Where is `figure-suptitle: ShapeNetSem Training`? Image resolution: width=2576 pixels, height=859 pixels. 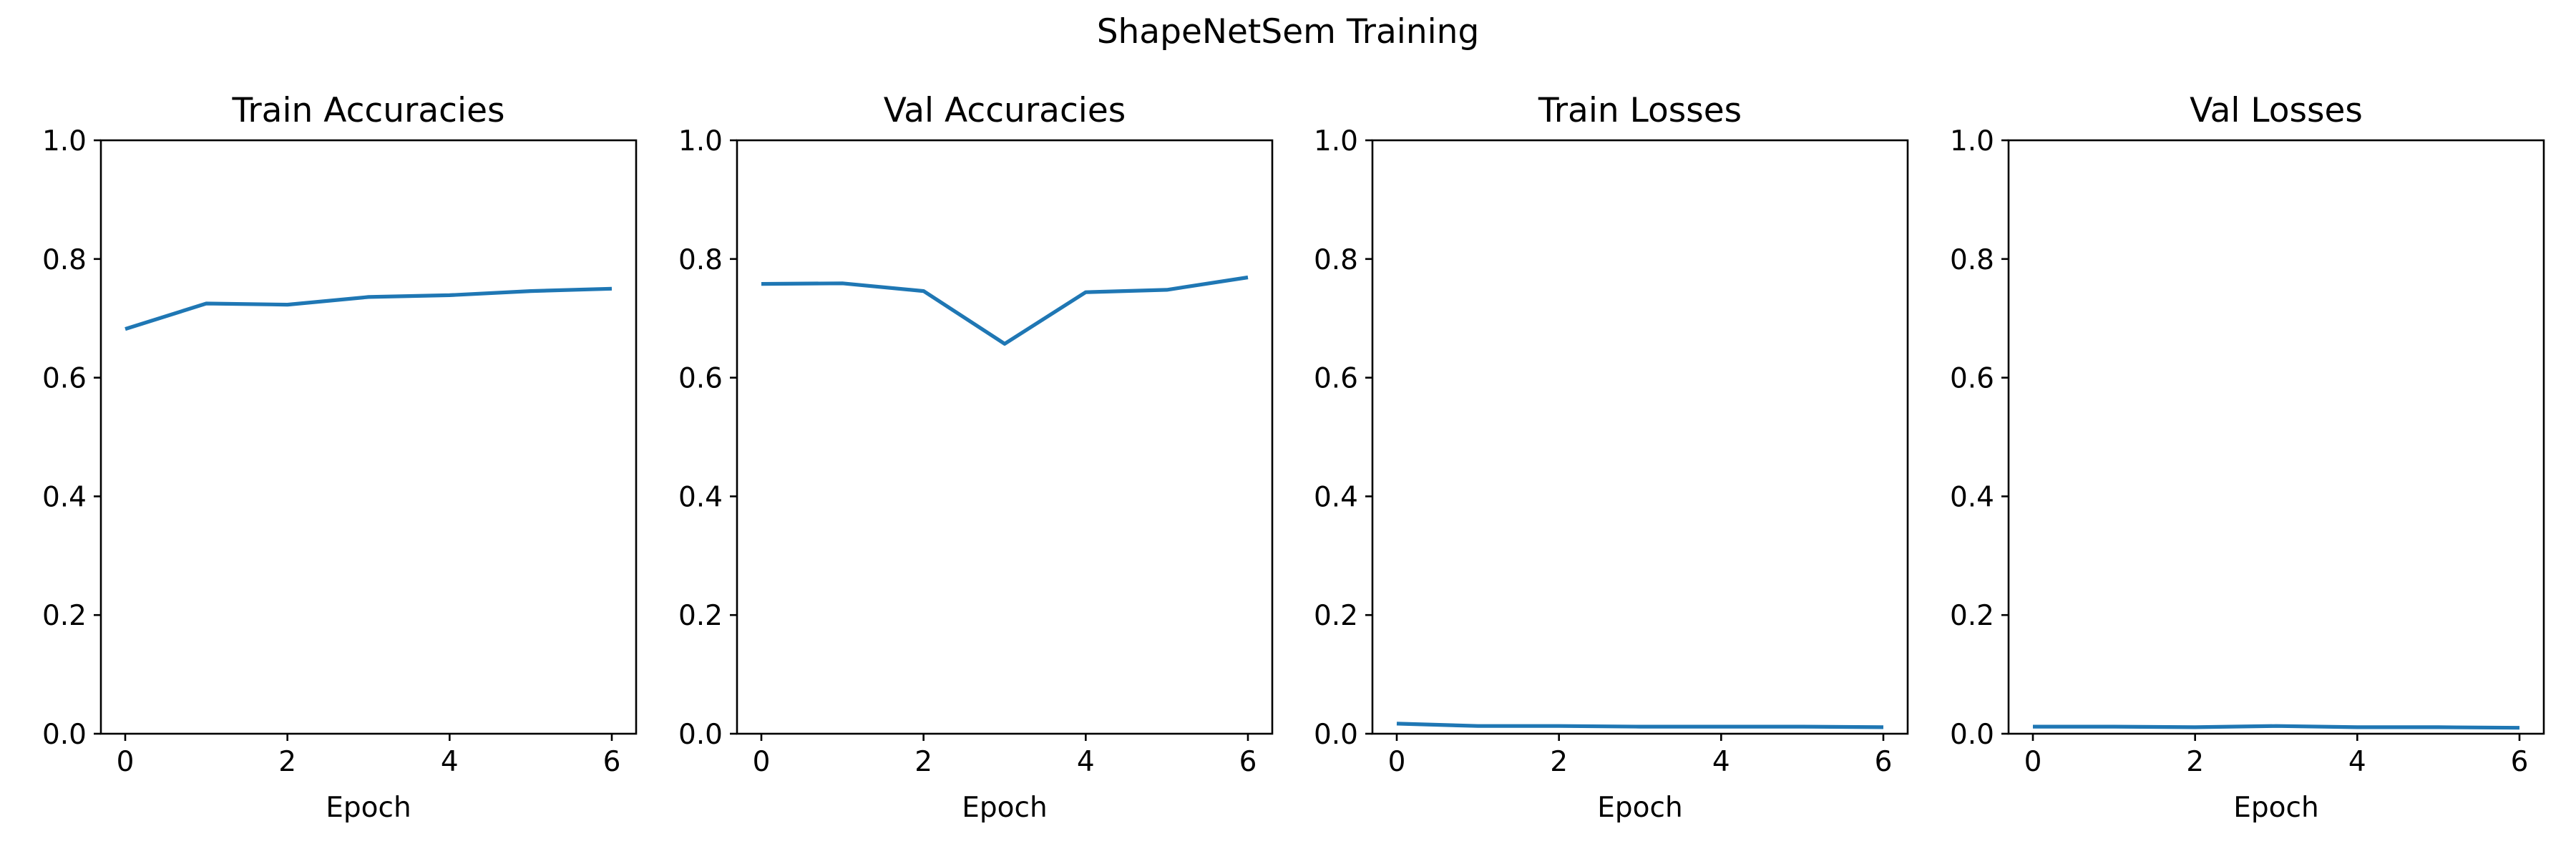
figure-suptitle: ShapeNetSem Training is located at coordinates (1288, 32).